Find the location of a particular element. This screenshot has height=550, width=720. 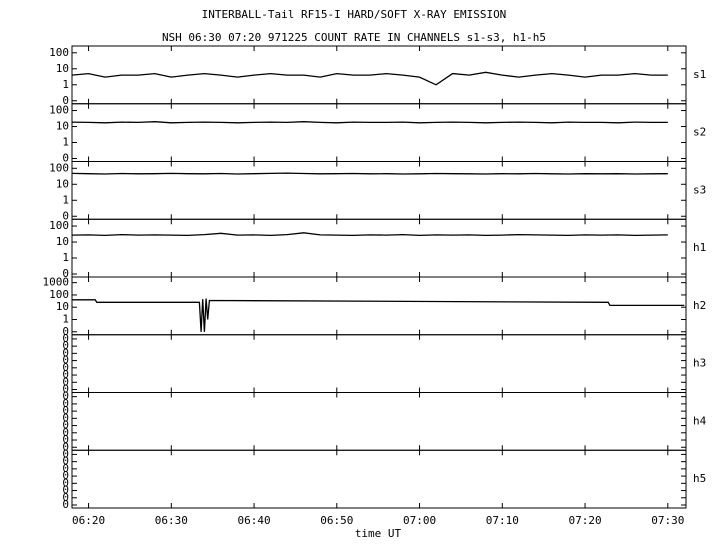

panel-label: h4 is located at coordinates (700, 420).